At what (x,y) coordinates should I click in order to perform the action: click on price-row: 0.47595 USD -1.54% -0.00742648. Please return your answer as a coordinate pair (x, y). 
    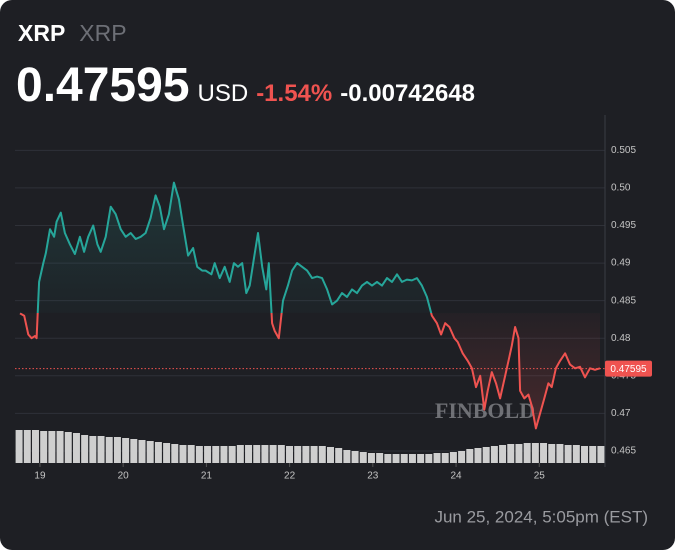
    Looking at the image, I should click on (245, 85).